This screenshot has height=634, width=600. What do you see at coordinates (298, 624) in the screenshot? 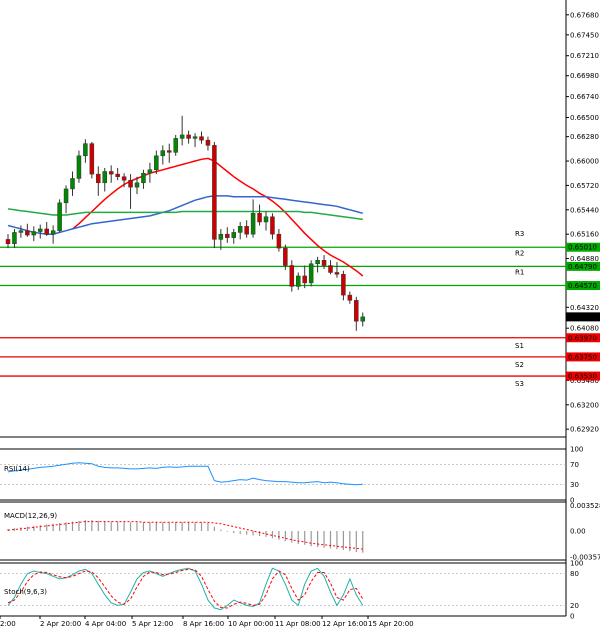
I see `time-tick-label: 11 Apr 08:00` at bounding box center [298, 624].